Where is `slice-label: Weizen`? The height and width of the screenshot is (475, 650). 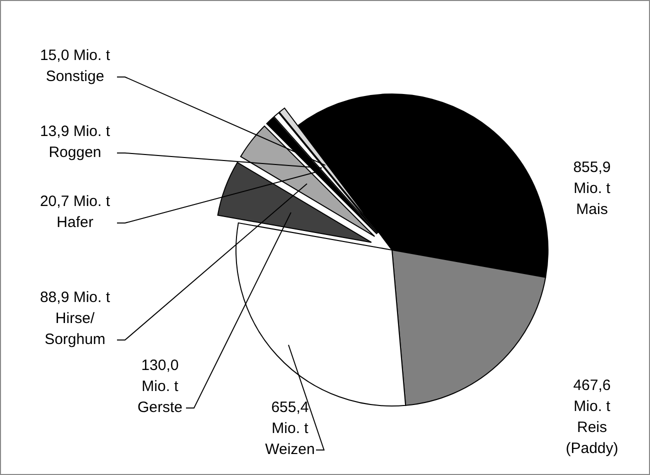
slice-label: Weizen is located at coordinates (290, 449).